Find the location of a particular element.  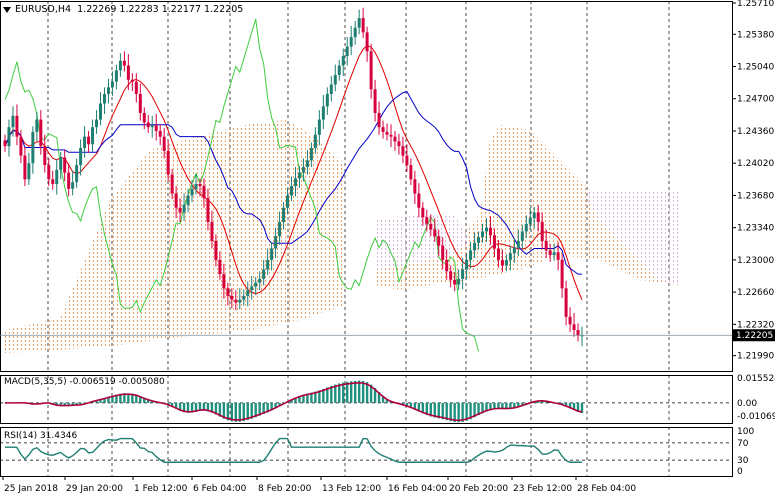

last-price-box is located at coordinates (754, 335).